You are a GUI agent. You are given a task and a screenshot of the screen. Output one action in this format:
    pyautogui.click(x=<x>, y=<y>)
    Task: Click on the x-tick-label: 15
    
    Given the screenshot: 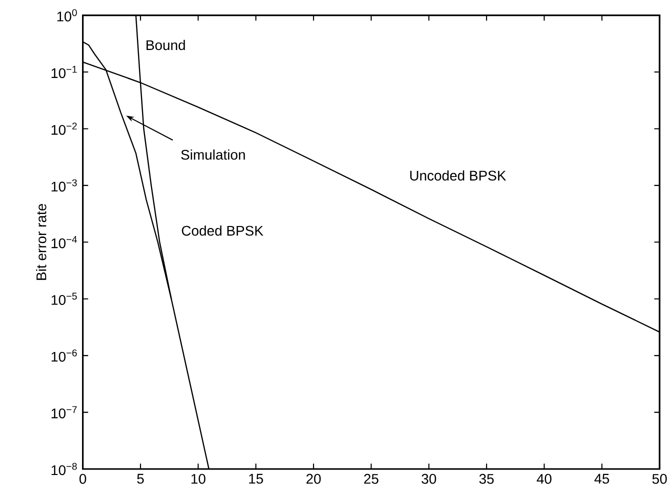 What is the action you would take?
    pyautogui.click(x=256, y=479)
    